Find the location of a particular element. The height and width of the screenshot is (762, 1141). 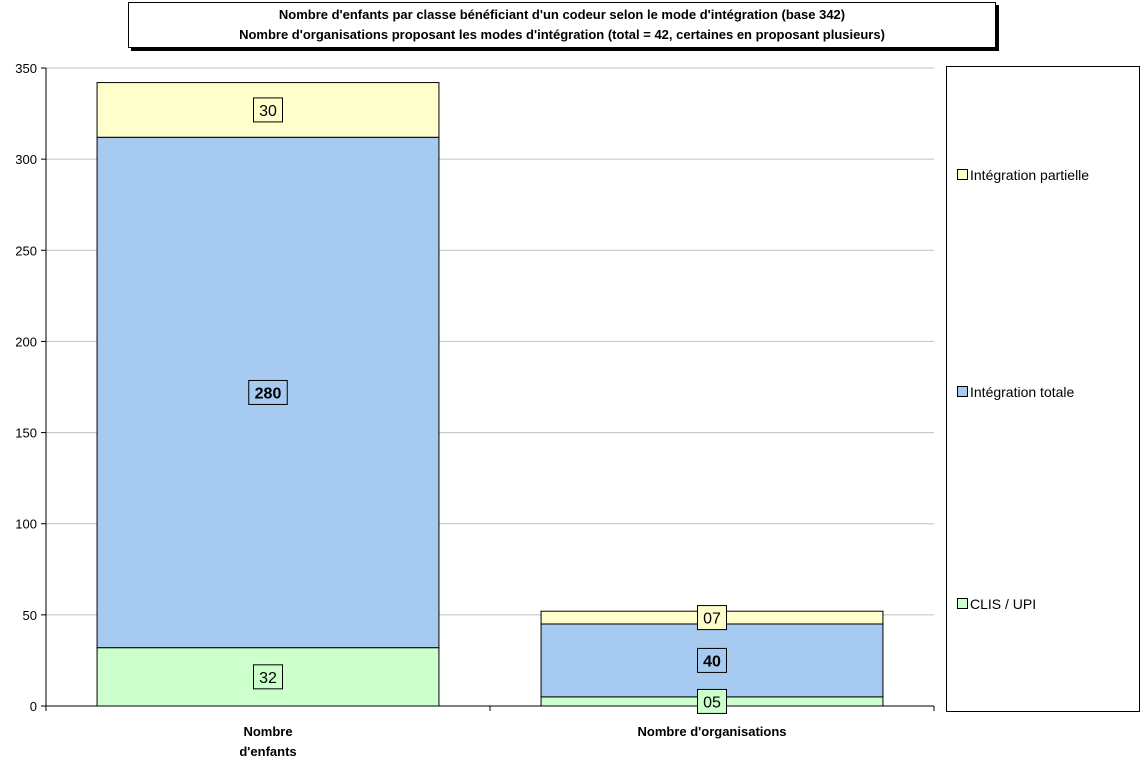

data-label: 05 is located at coordinates (712, 702).